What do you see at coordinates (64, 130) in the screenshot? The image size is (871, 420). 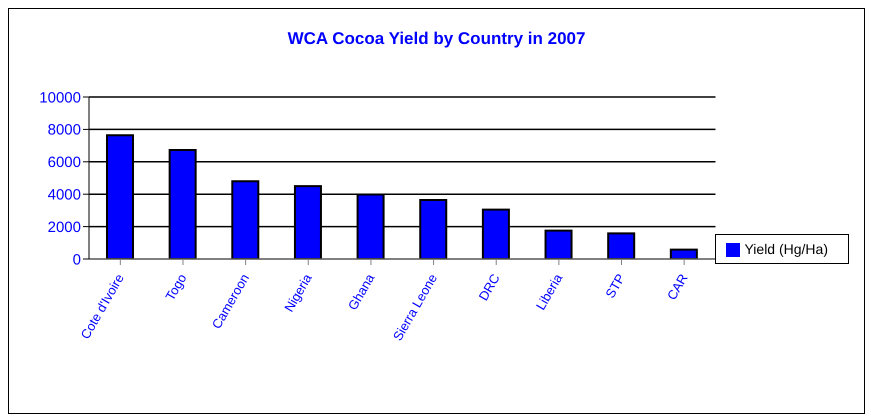 I see `y-tick-label: 8000` at bounding box center [64, 130].